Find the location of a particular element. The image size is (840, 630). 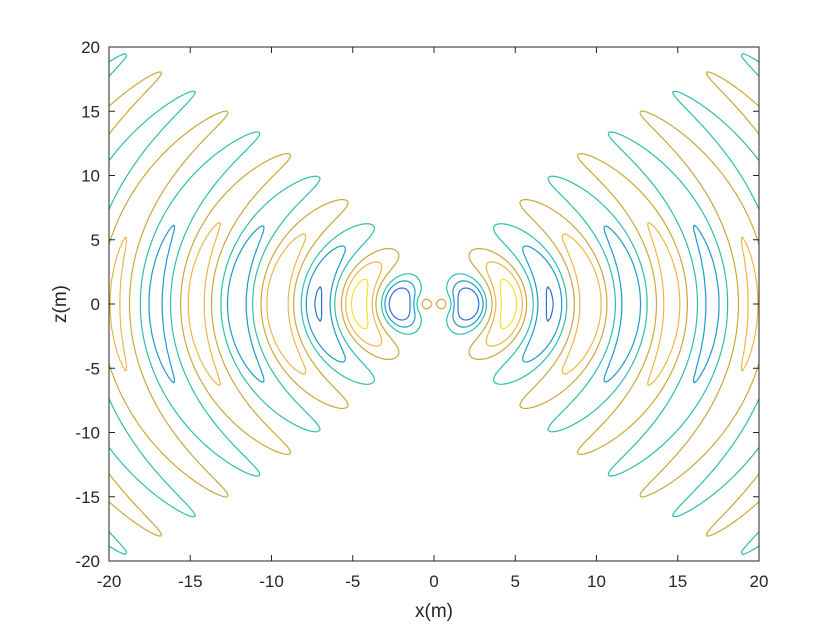

x-tick-label: -20 is located at coordinates (109, 581).